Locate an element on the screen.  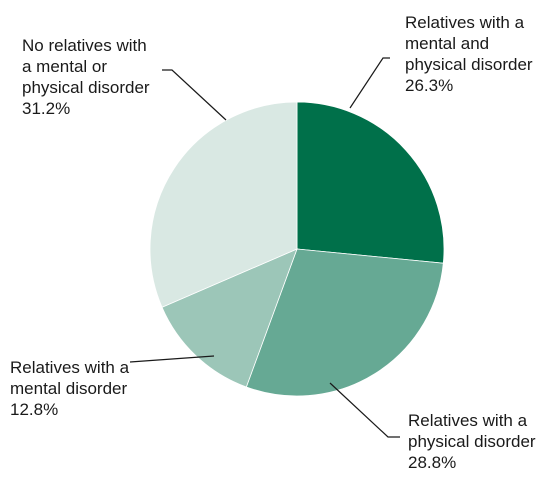
slice-label-2: Relatives with a physical disorder 28.8% is located at coordinates (472, 441).